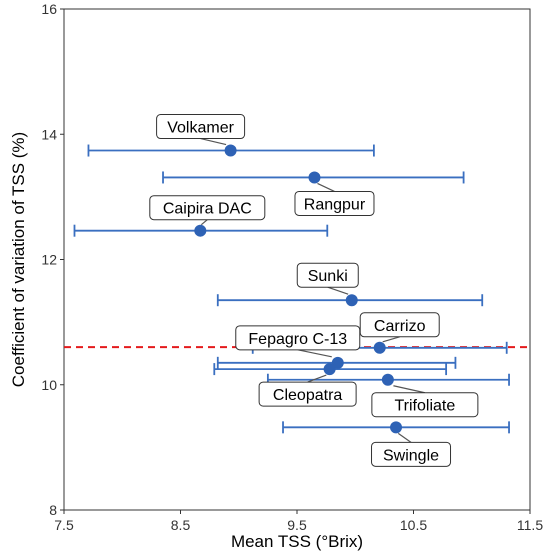  I want to click on y-tick-label: 16, so click(49, 9).